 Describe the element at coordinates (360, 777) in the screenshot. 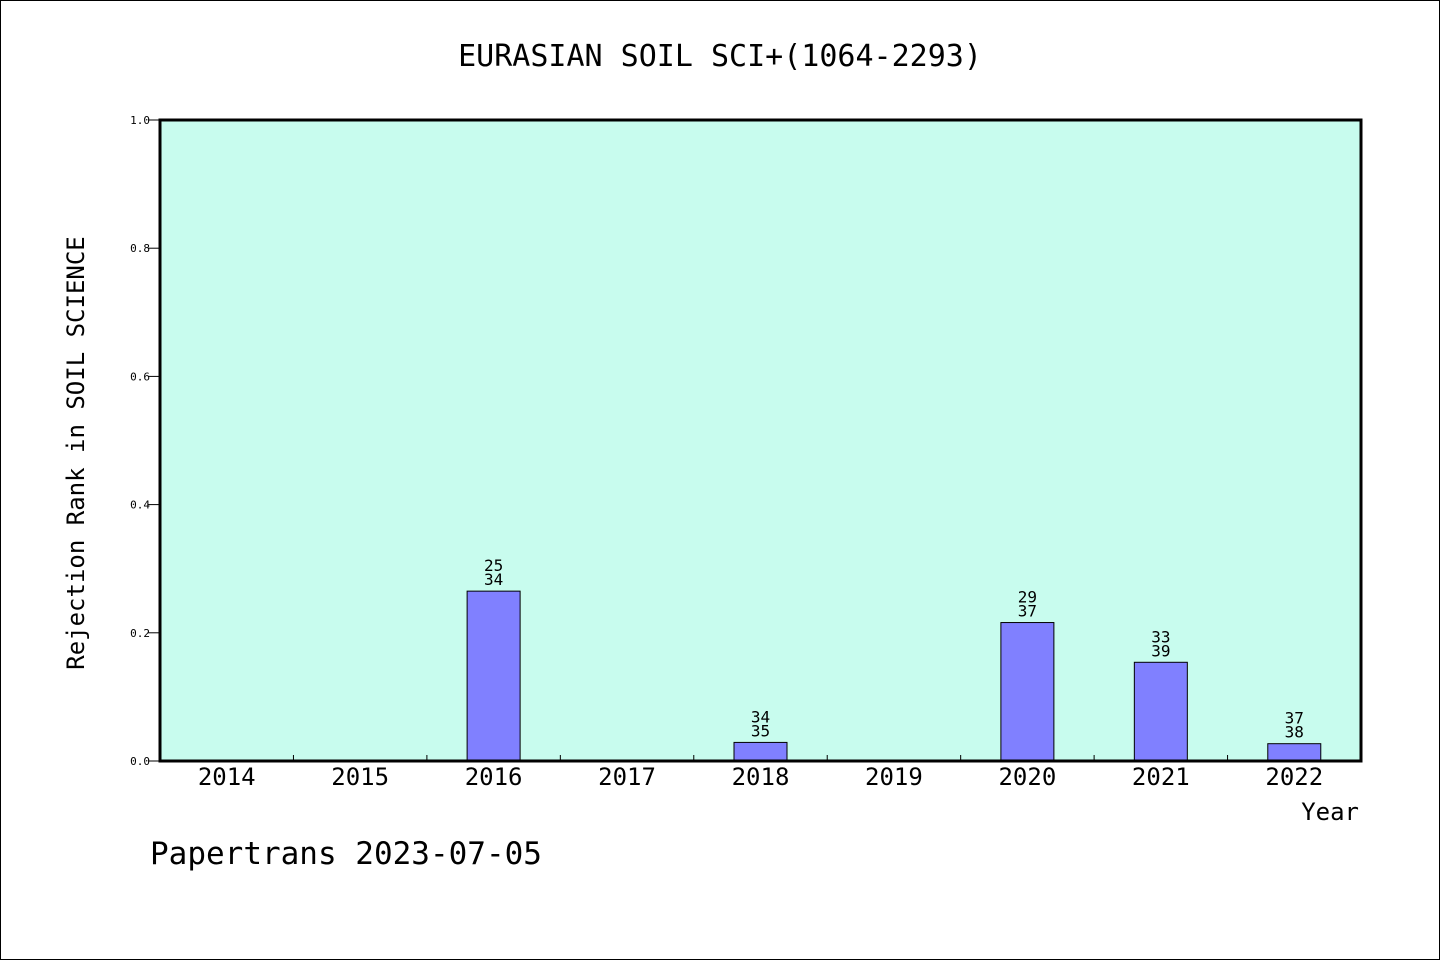

I see `x-tick-label: 2015` at that location.